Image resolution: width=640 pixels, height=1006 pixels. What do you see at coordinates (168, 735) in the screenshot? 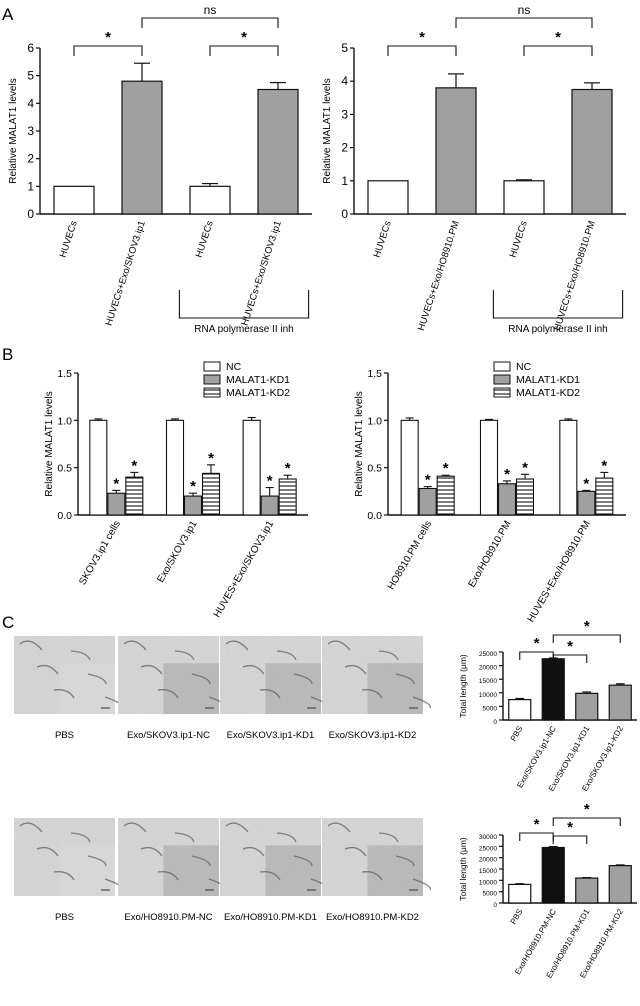
I see `micrograph-label: Exo/SKOV3.ip1-NC` at bounding box center [168, 735].